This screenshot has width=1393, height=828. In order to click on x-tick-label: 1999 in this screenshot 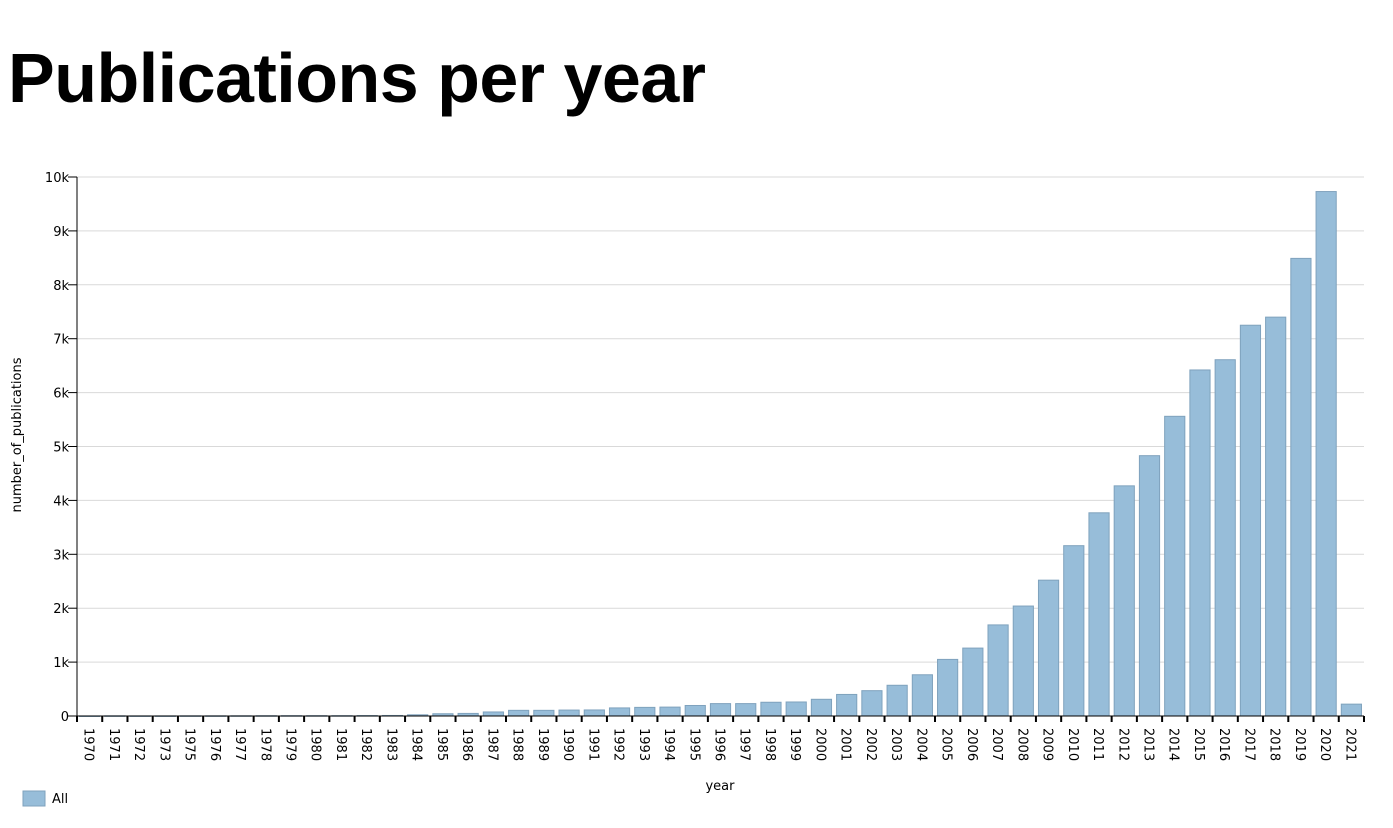, I will do `click(794, 744)`.